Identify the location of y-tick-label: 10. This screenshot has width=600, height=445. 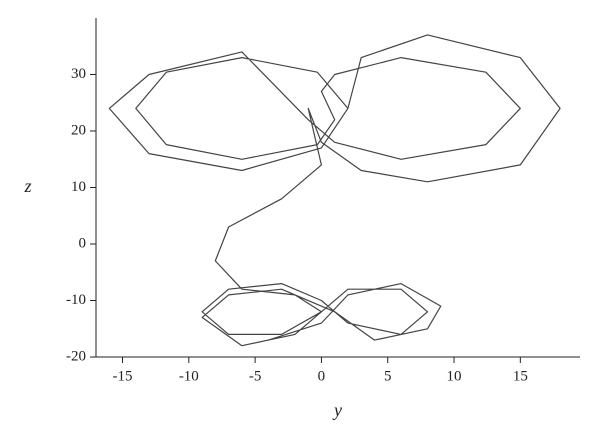
(78, 187).